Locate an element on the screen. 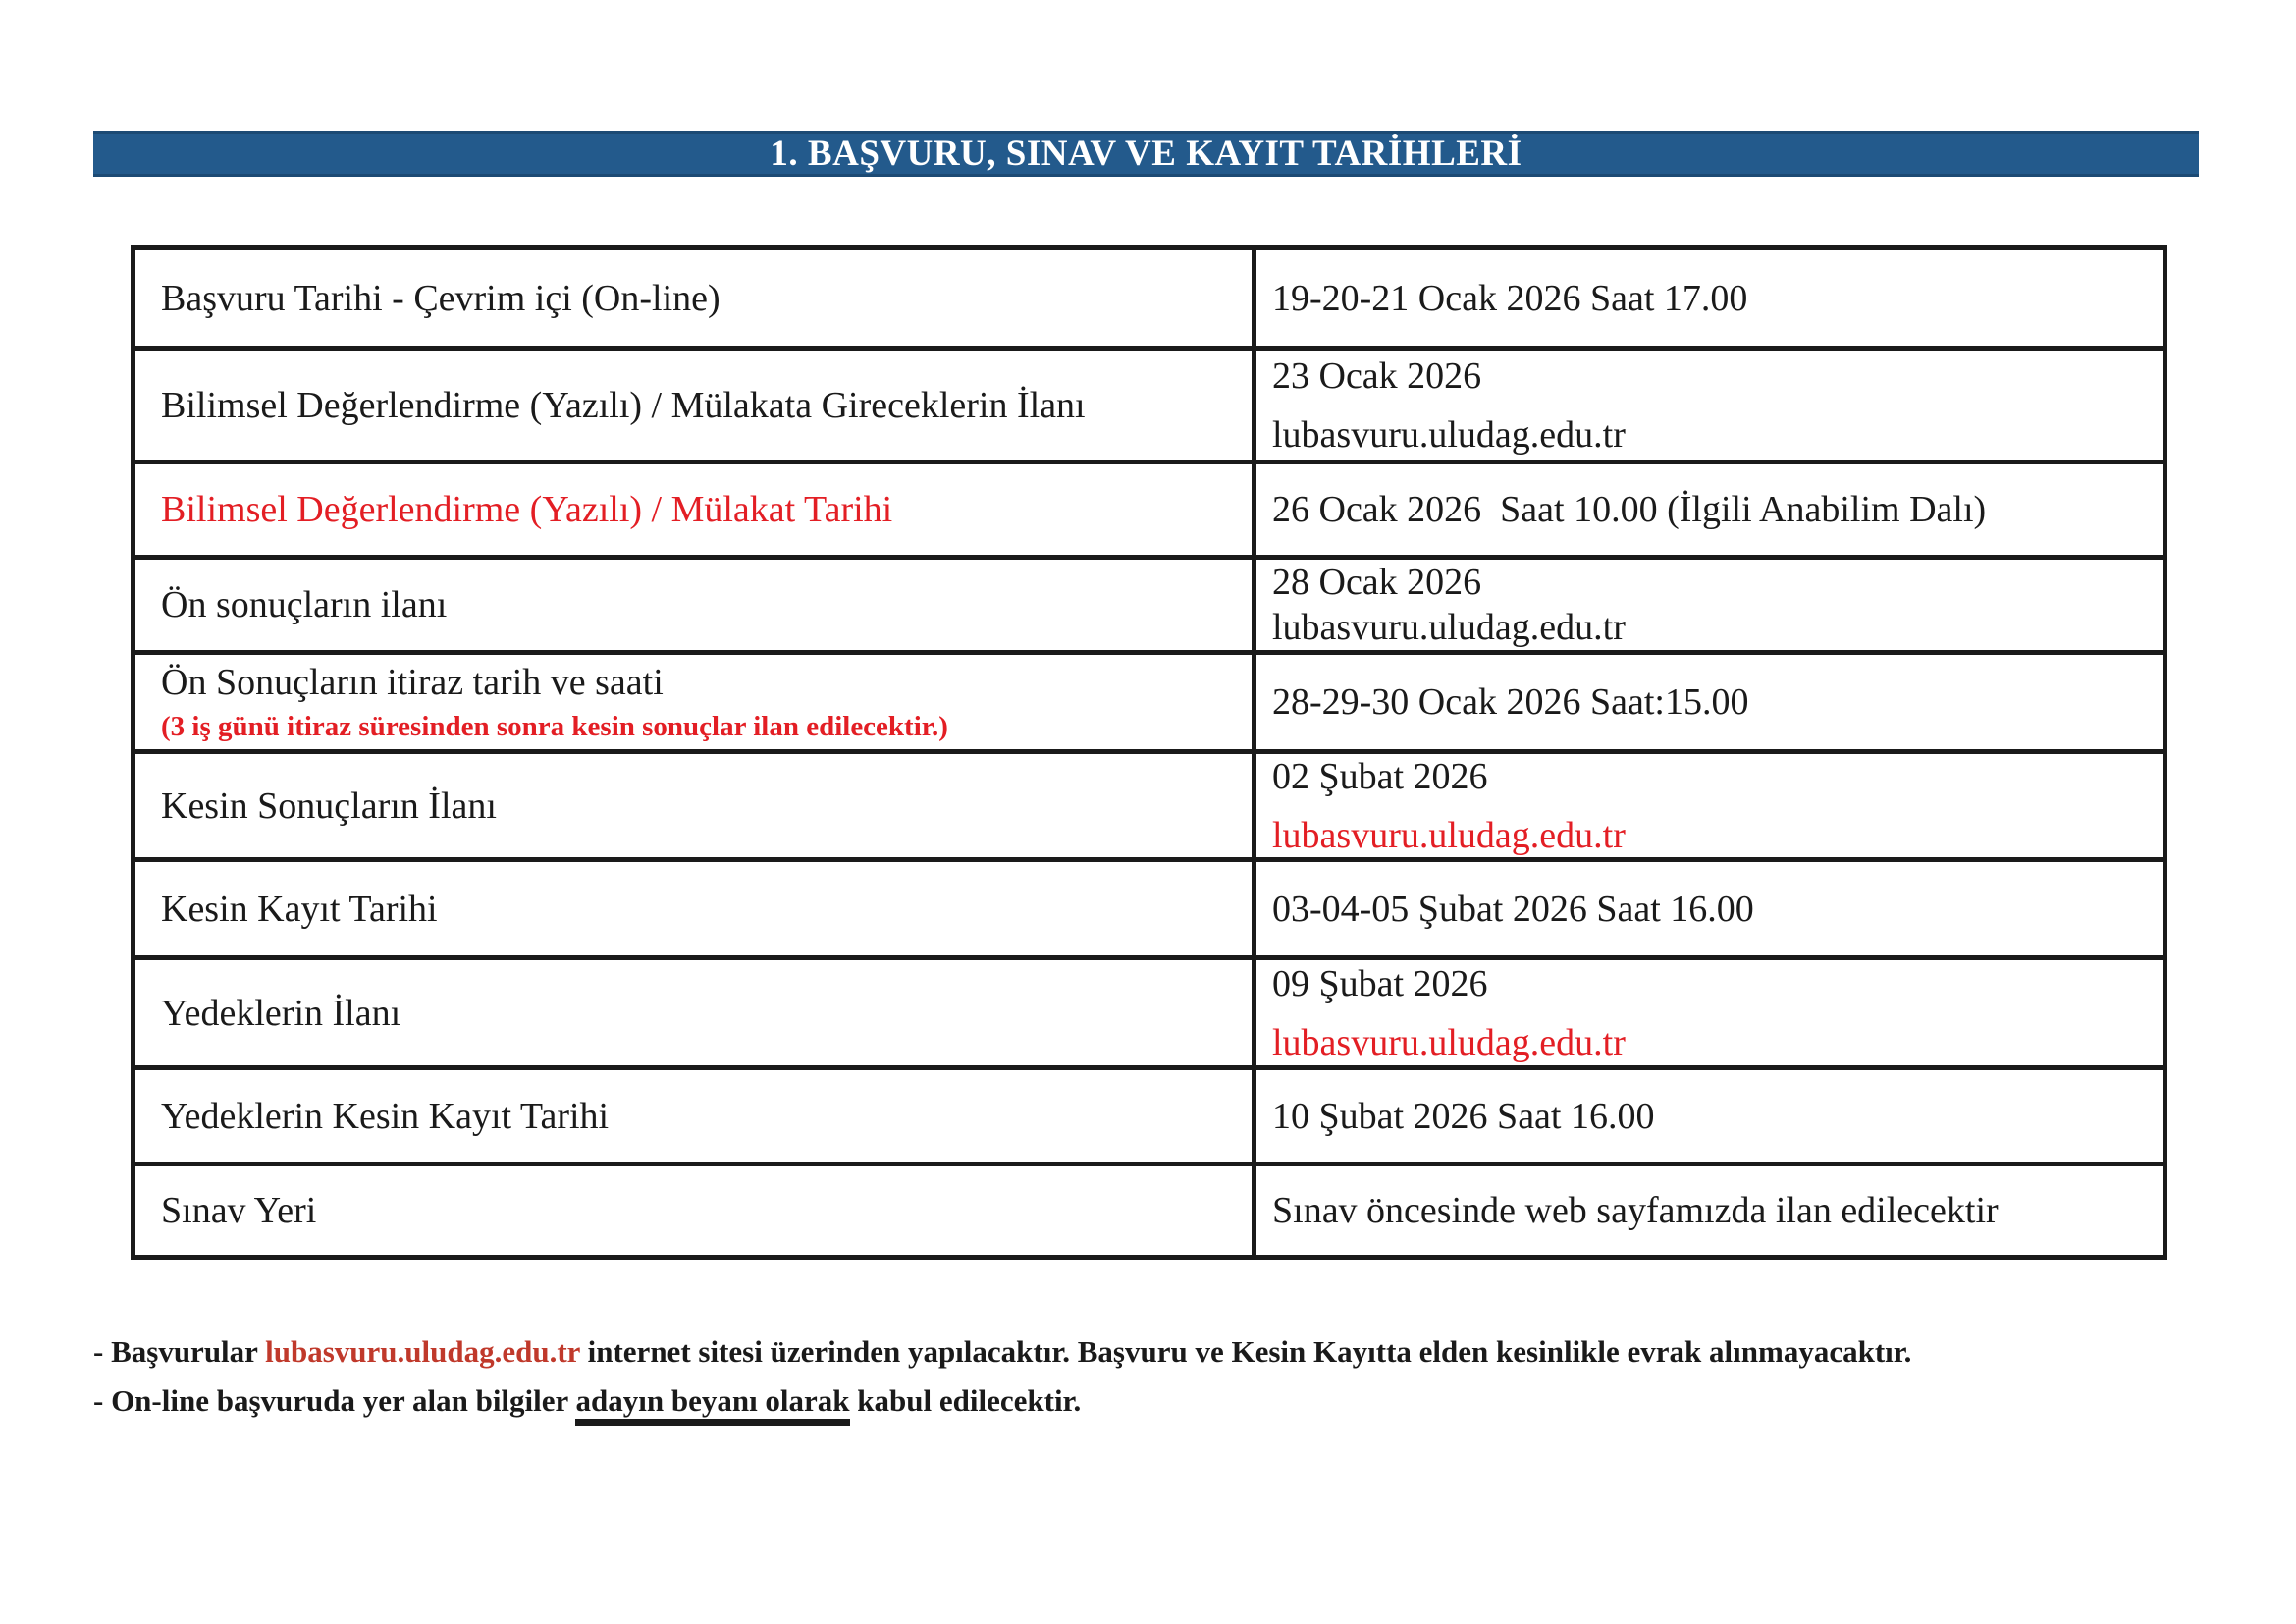  footer-note2-prefix: - On-line başvuruda yer alan bilgiler is located at coordinates (334, 1400).